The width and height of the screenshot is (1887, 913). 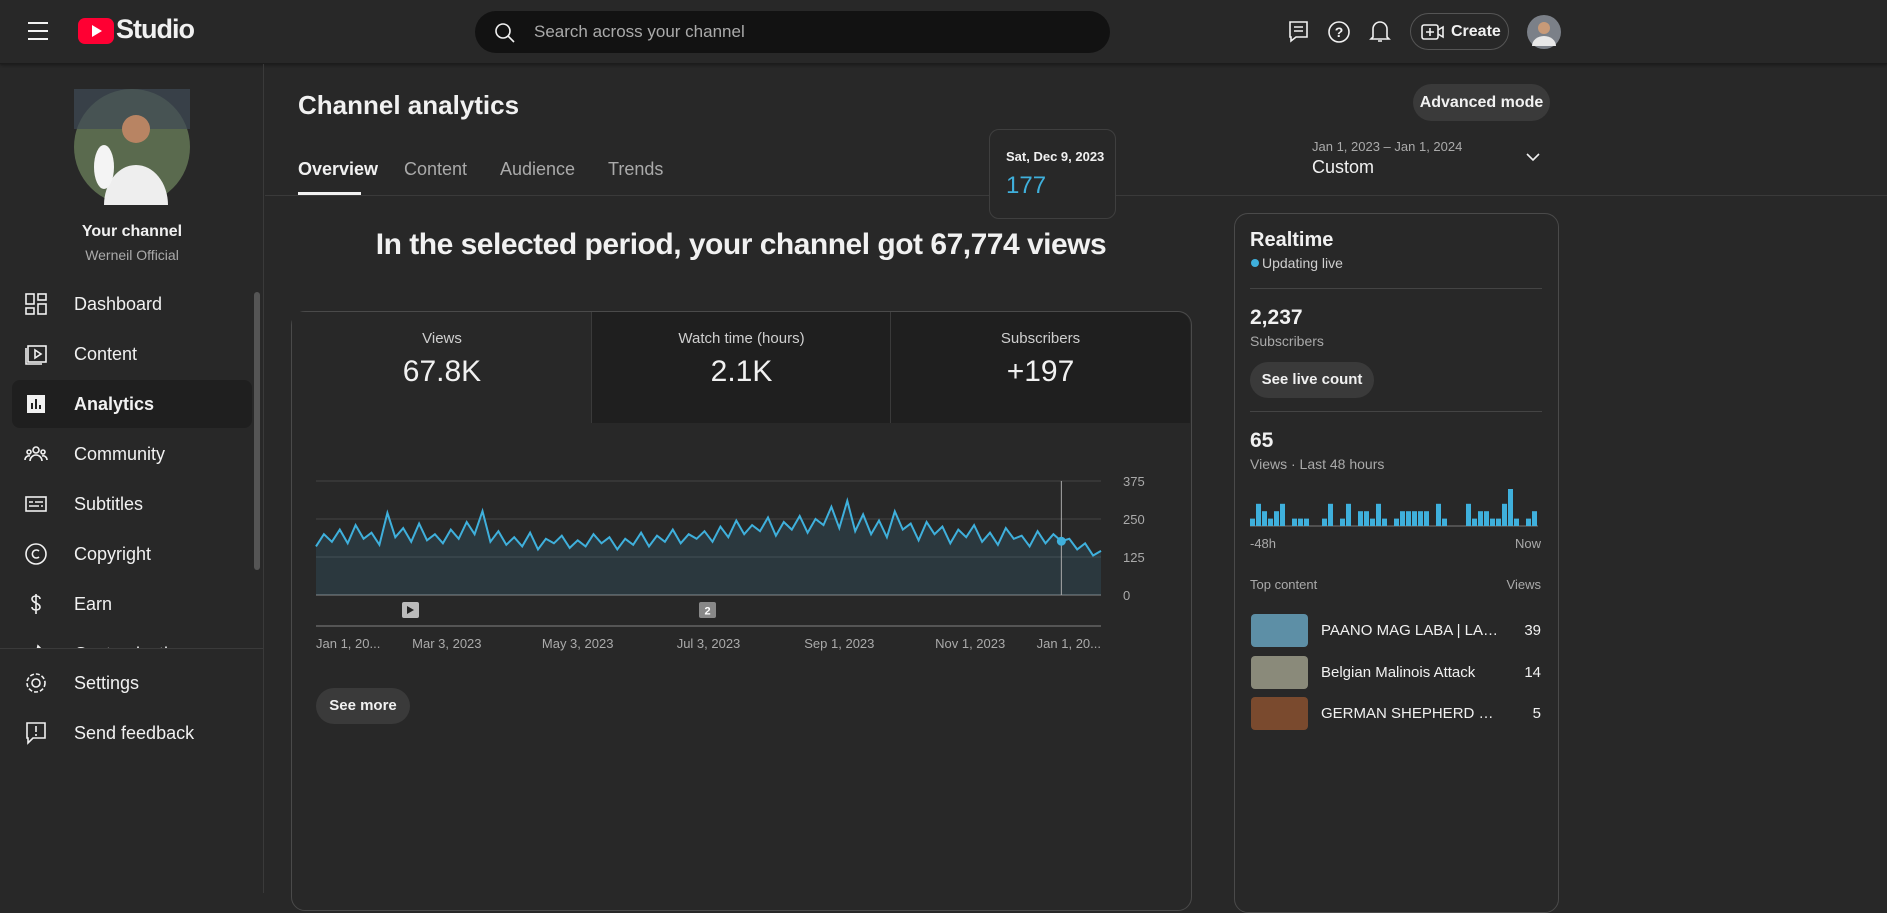 What do you see at coordinates (118, 304) in the screenshot?
I see `nav-label: Dashboard` at bounding box center [118, 304].